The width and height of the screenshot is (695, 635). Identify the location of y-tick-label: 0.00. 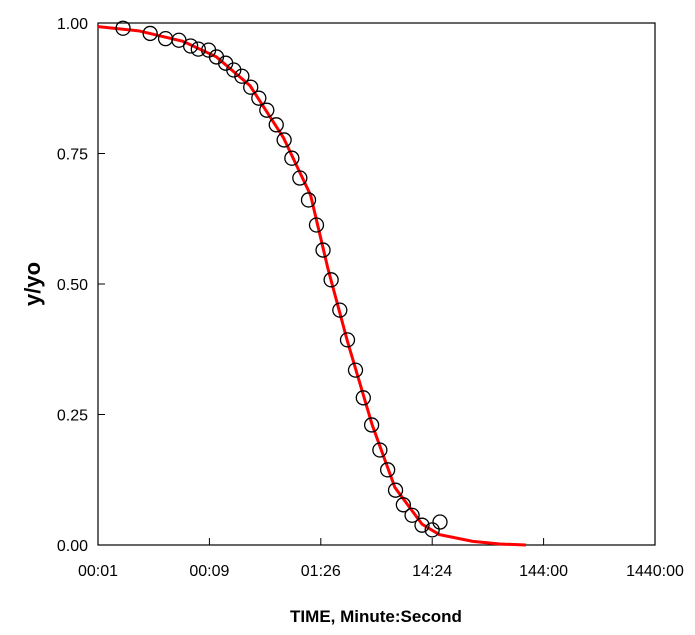
(72, 546).